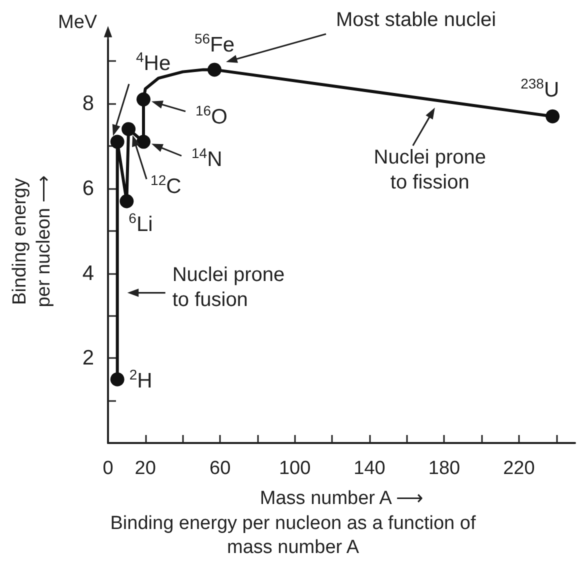  I want to click on x-tick-label: 220, so click(519, 468).